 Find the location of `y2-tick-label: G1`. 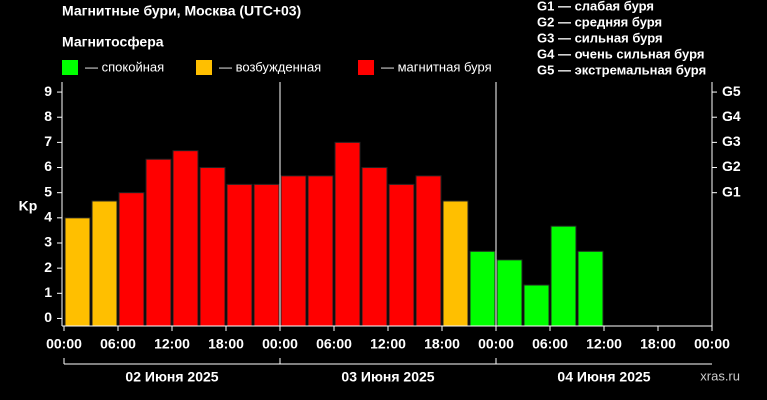

y2-tick-label: G1 is located at coordinates (731, 191).